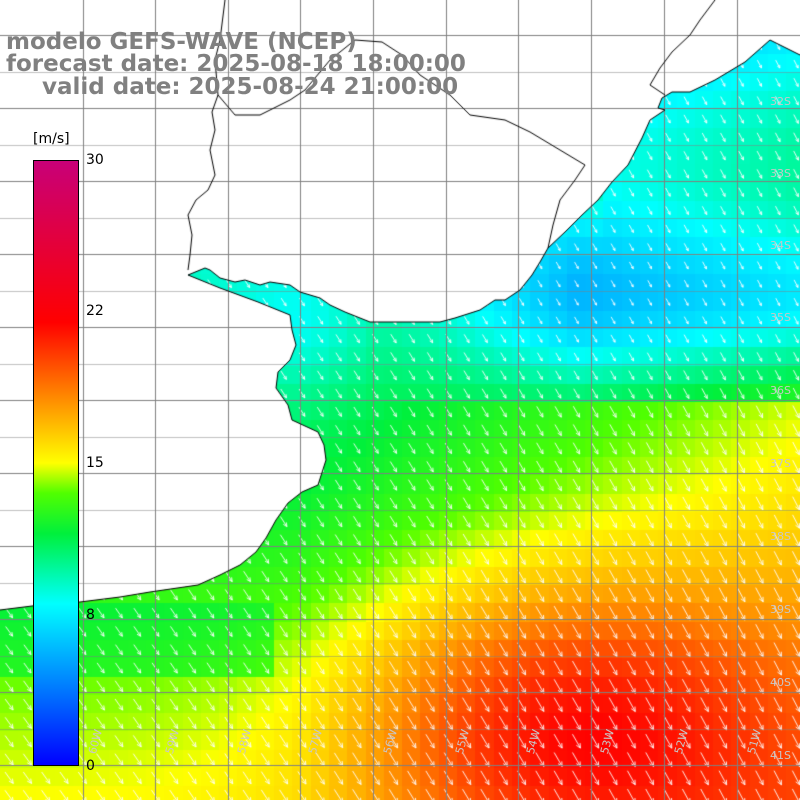 The height and width of the screenshot is (800, 800). I want to click on model-title: modelo GEFS-WAVE (NCEP), so click(181, 42).